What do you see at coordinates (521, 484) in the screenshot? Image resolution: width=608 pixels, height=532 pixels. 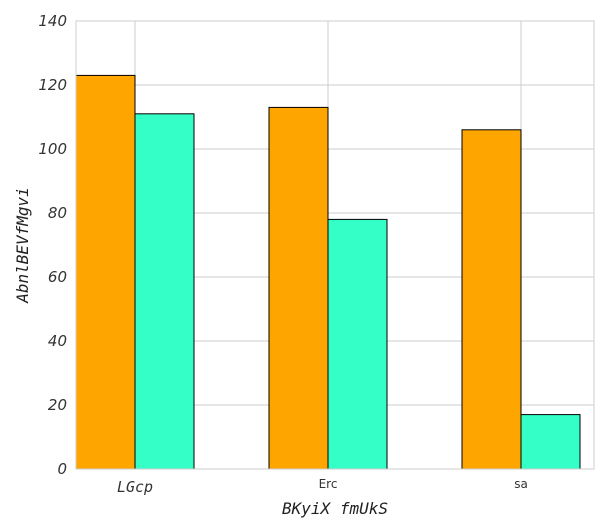 I see `x-tick-label: sa` at bounding box center [521, 484].